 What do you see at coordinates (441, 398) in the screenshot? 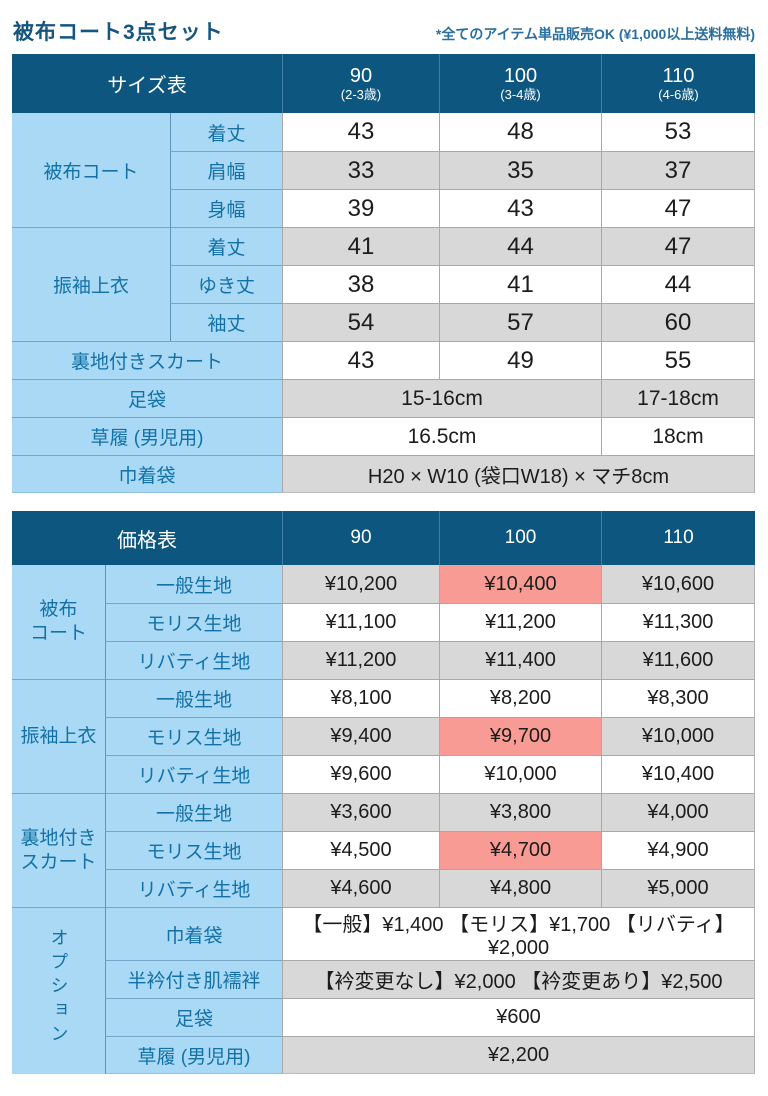
I see `size-cell: 15-16cm` at bounding box center [441, 398].